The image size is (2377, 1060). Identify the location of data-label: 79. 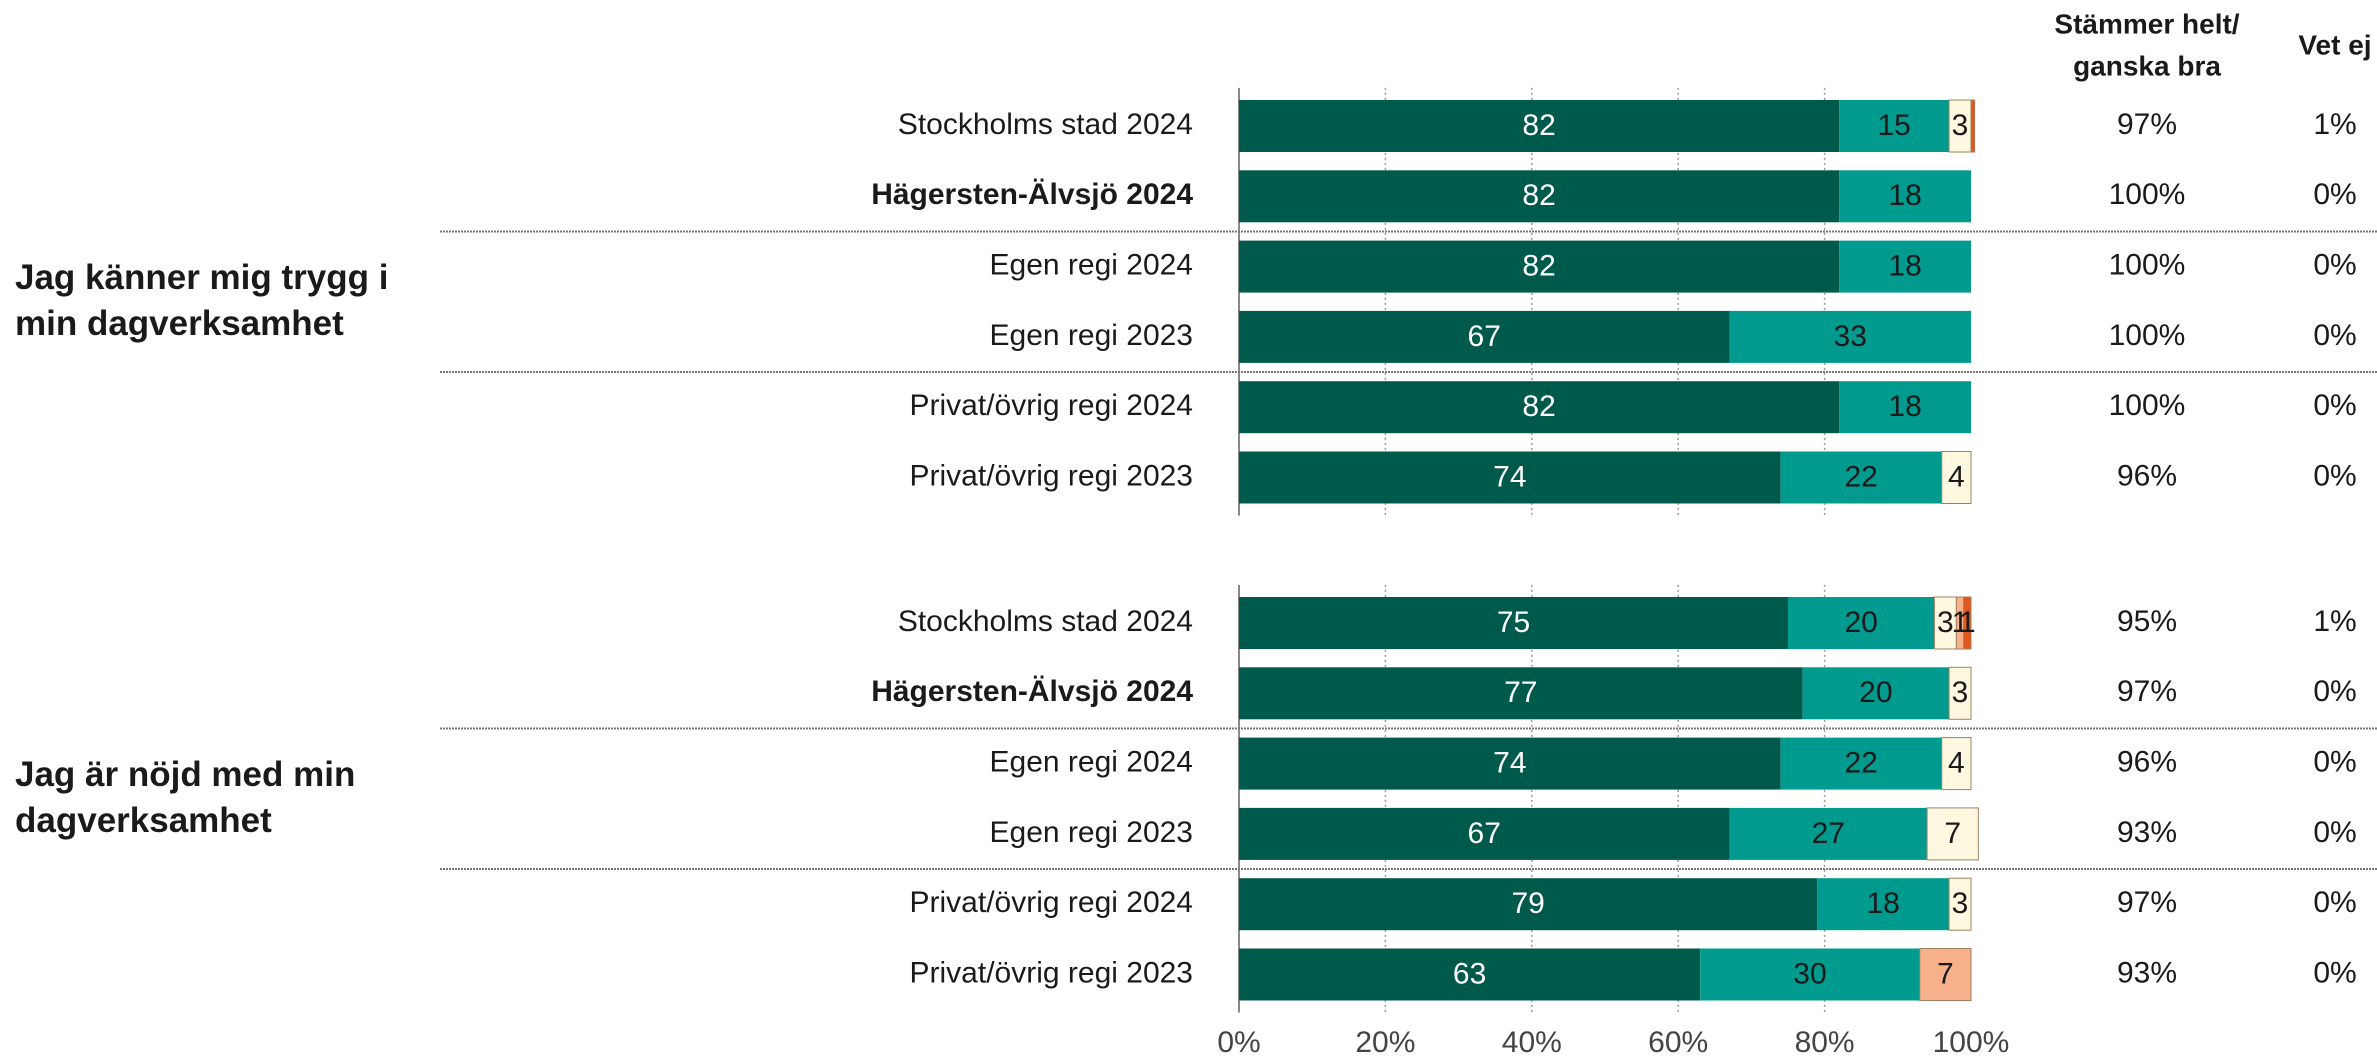
(1527, 903).